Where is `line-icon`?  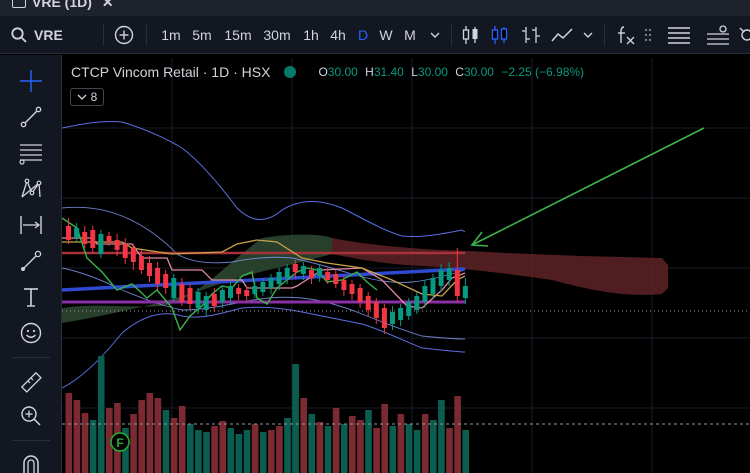 line-icon is located at coordinates (562, 34).